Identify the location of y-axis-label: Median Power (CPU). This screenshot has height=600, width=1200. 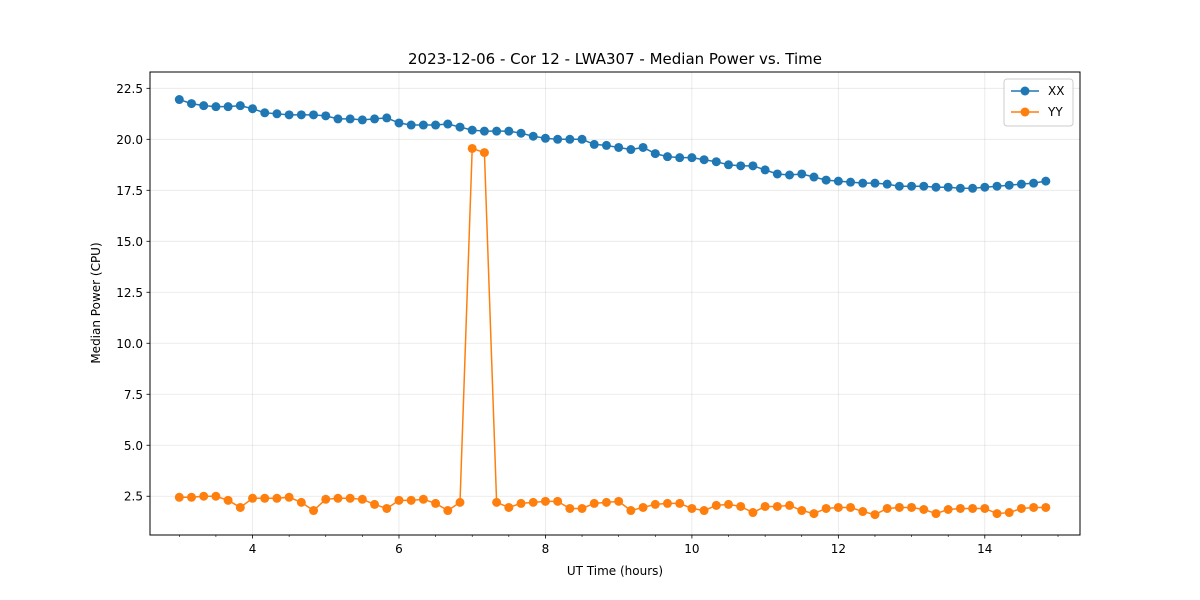
(96, 302).